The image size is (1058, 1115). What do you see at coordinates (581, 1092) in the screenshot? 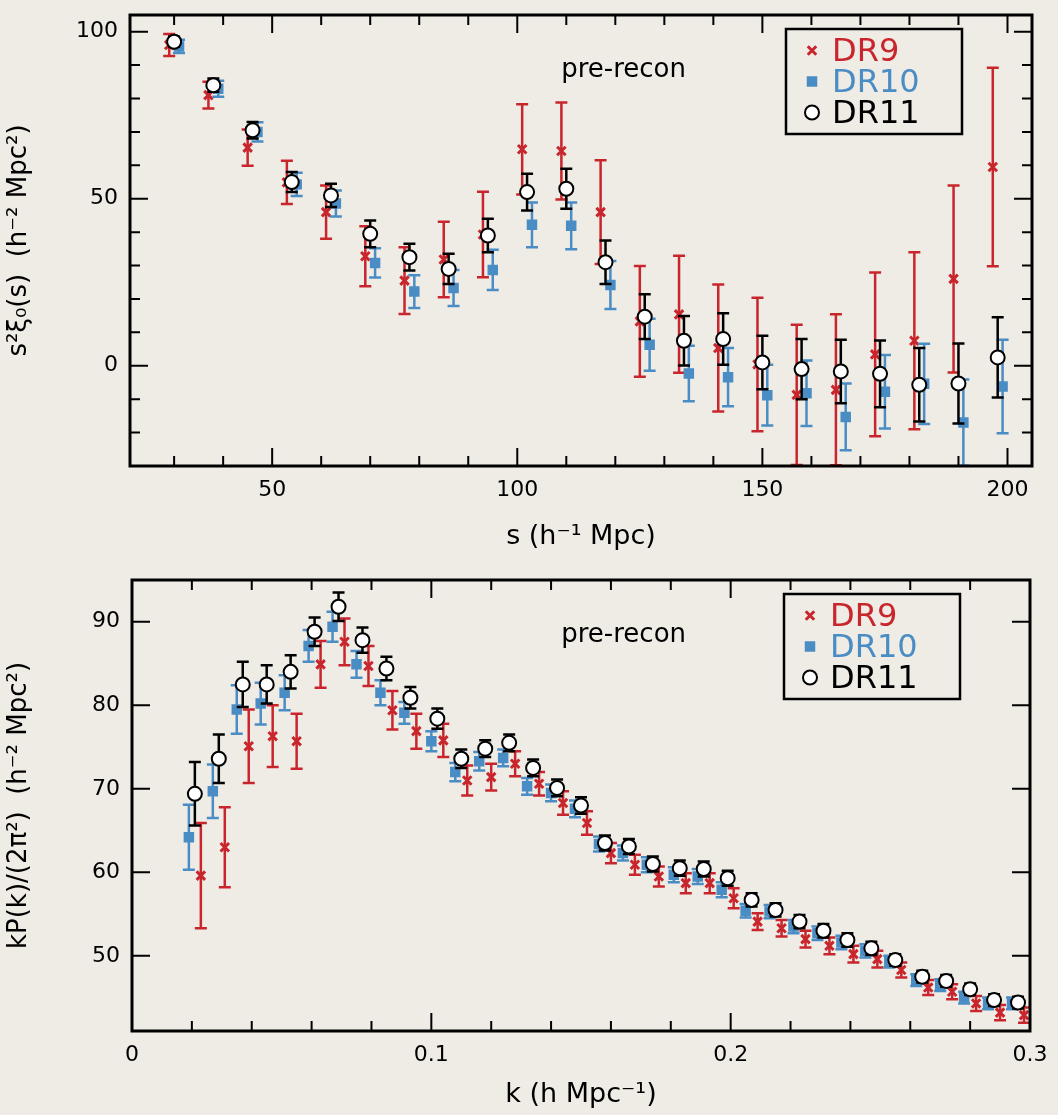
I see `x-axis-title: k (h Mpc⁻¹)` at bounding box center [581, 1092].